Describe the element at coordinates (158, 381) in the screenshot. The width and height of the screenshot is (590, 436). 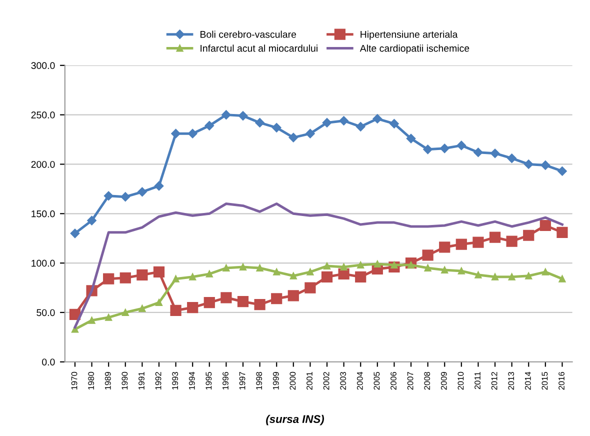
I see `x-tick-label: 1992` at that location.